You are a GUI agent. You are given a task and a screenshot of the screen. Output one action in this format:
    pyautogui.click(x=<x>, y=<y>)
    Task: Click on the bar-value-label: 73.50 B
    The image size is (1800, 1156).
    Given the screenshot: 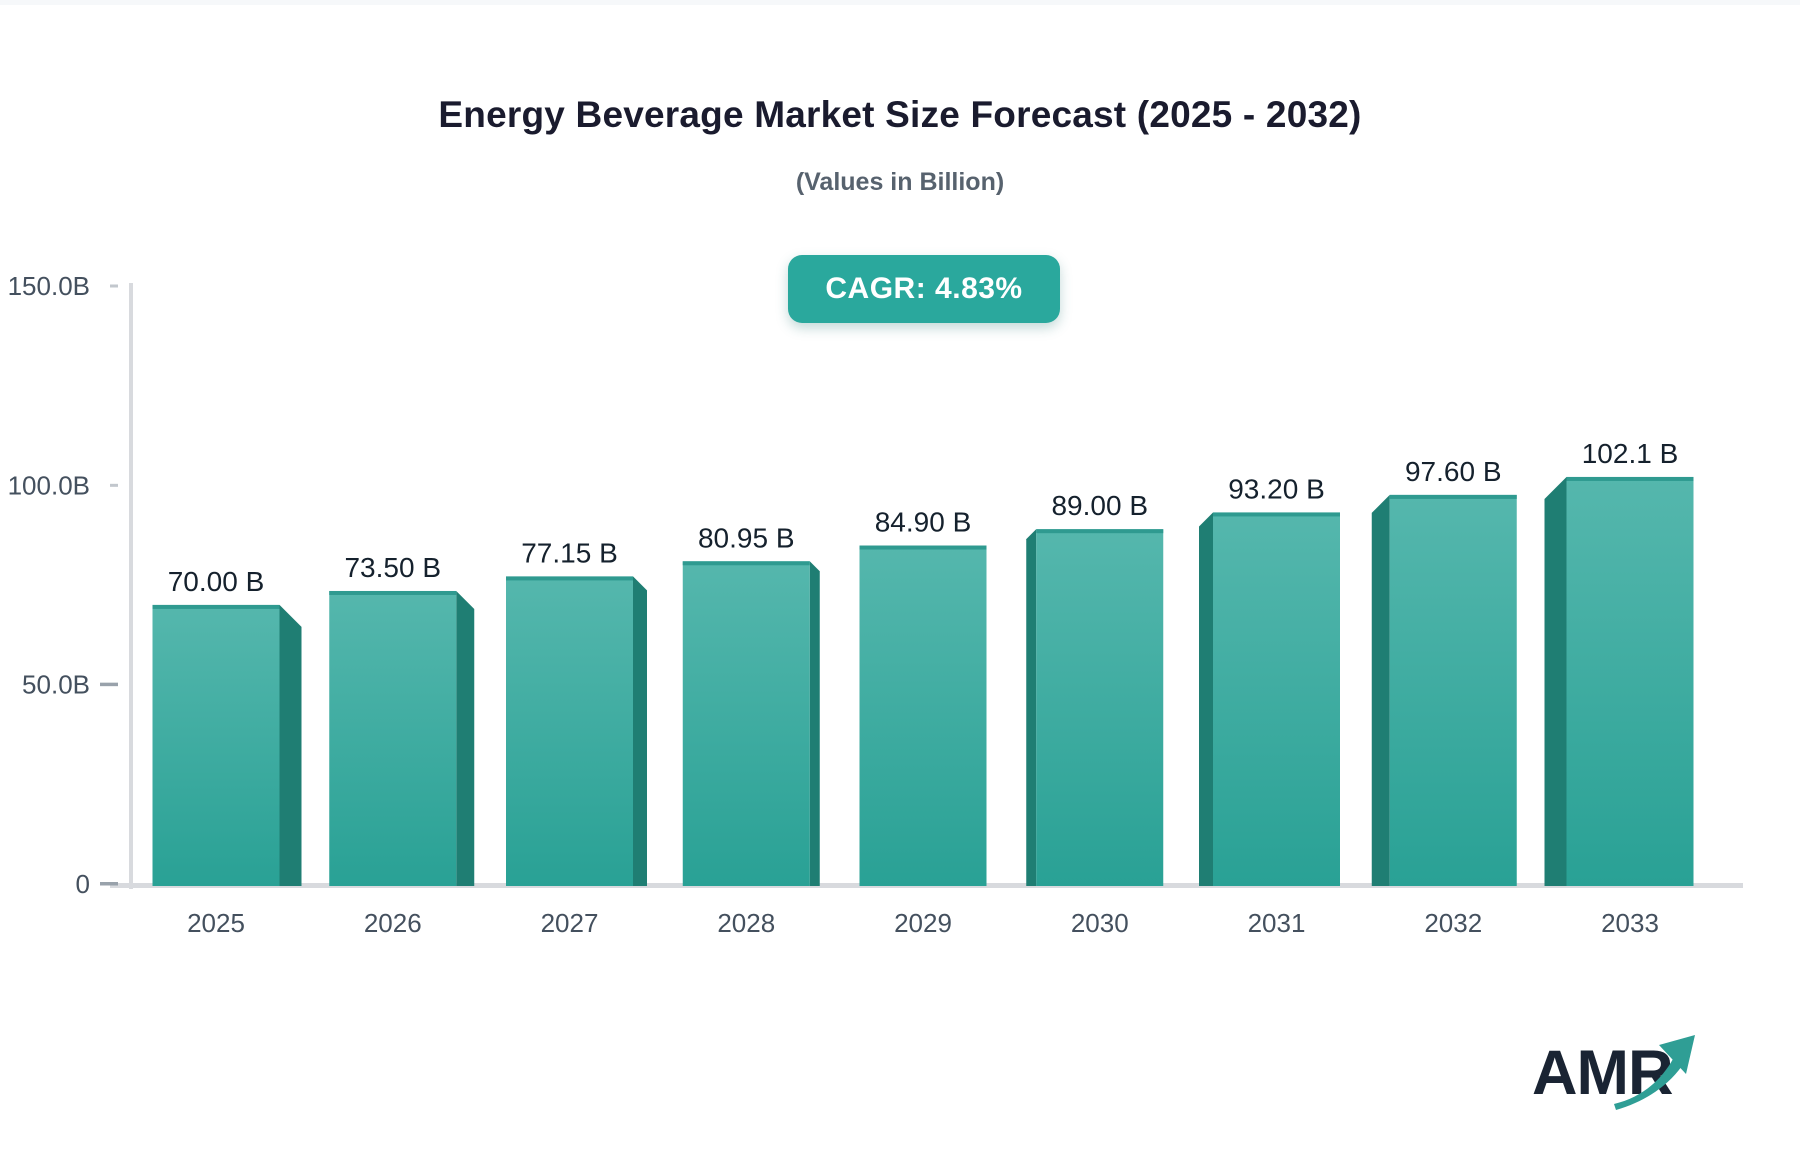 What is the action you would take?
    pyautogui.click(x=392, y=567)
    